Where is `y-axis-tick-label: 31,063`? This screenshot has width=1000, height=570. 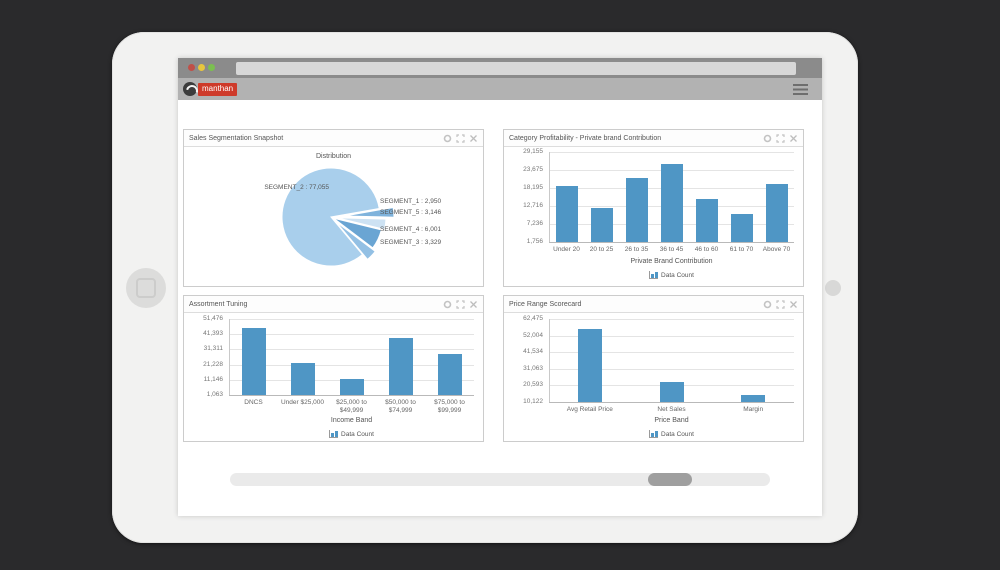
y-axis-tick-label: 31,063 is located at coordinates (533, 368).